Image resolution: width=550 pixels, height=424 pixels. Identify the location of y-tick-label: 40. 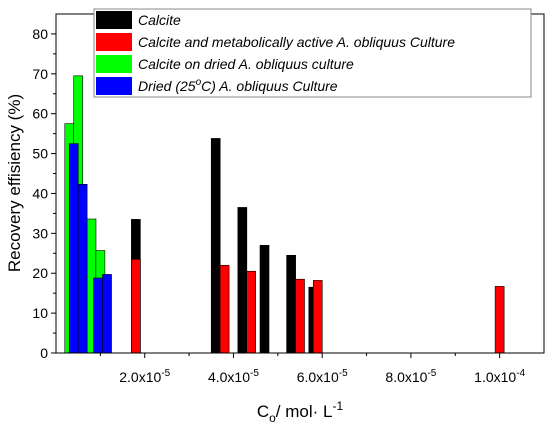
(40, 193).